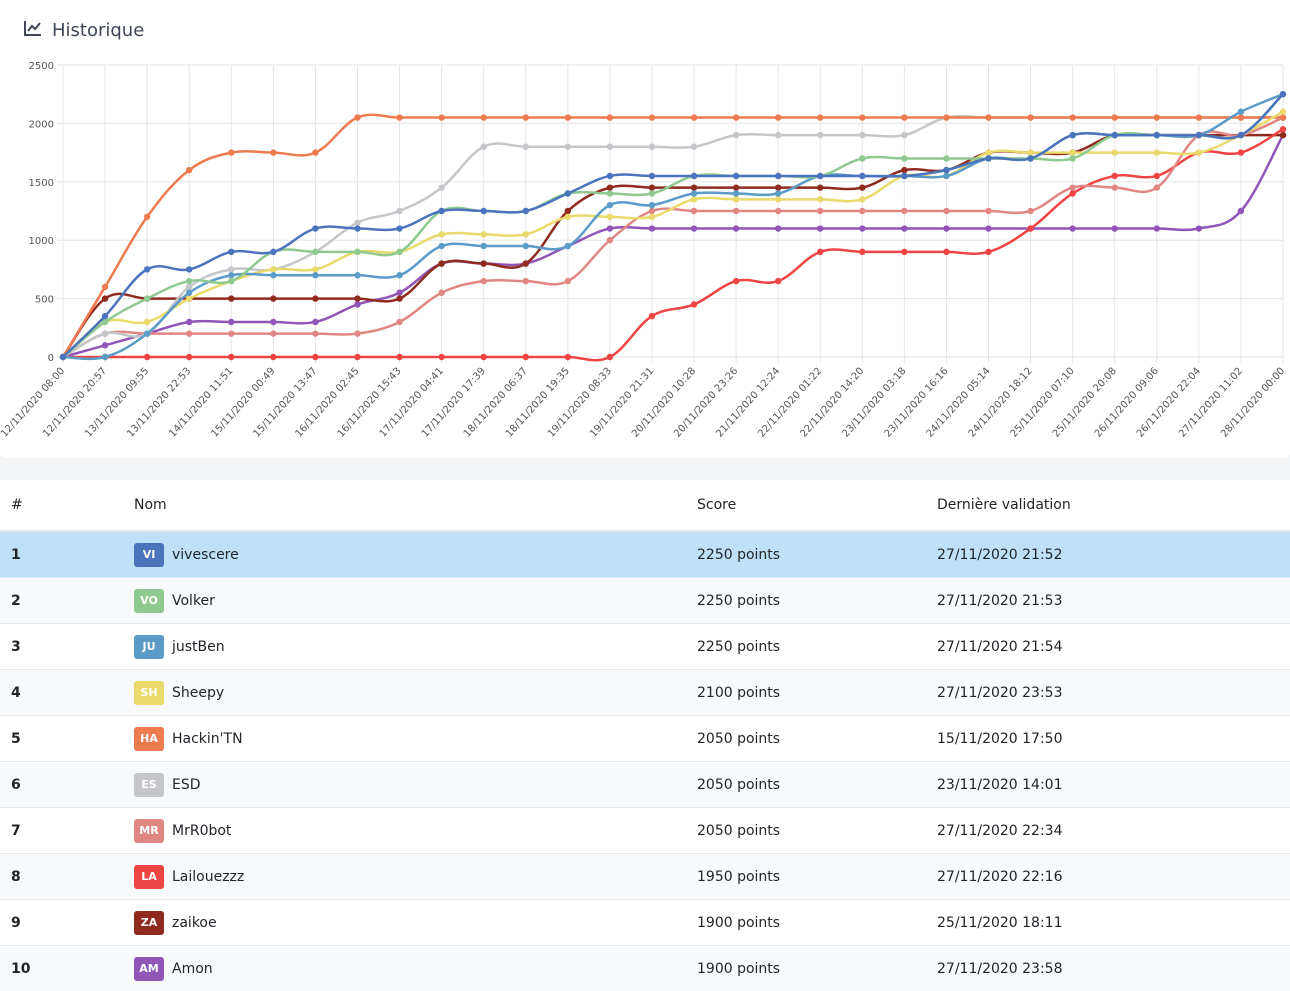 The width and height of the screenshot is (1290, 991). What do you see at coordinates (205, 555) in the screenshot?
I see `team-name-link: vivescere` at bounding box center [205, 555].